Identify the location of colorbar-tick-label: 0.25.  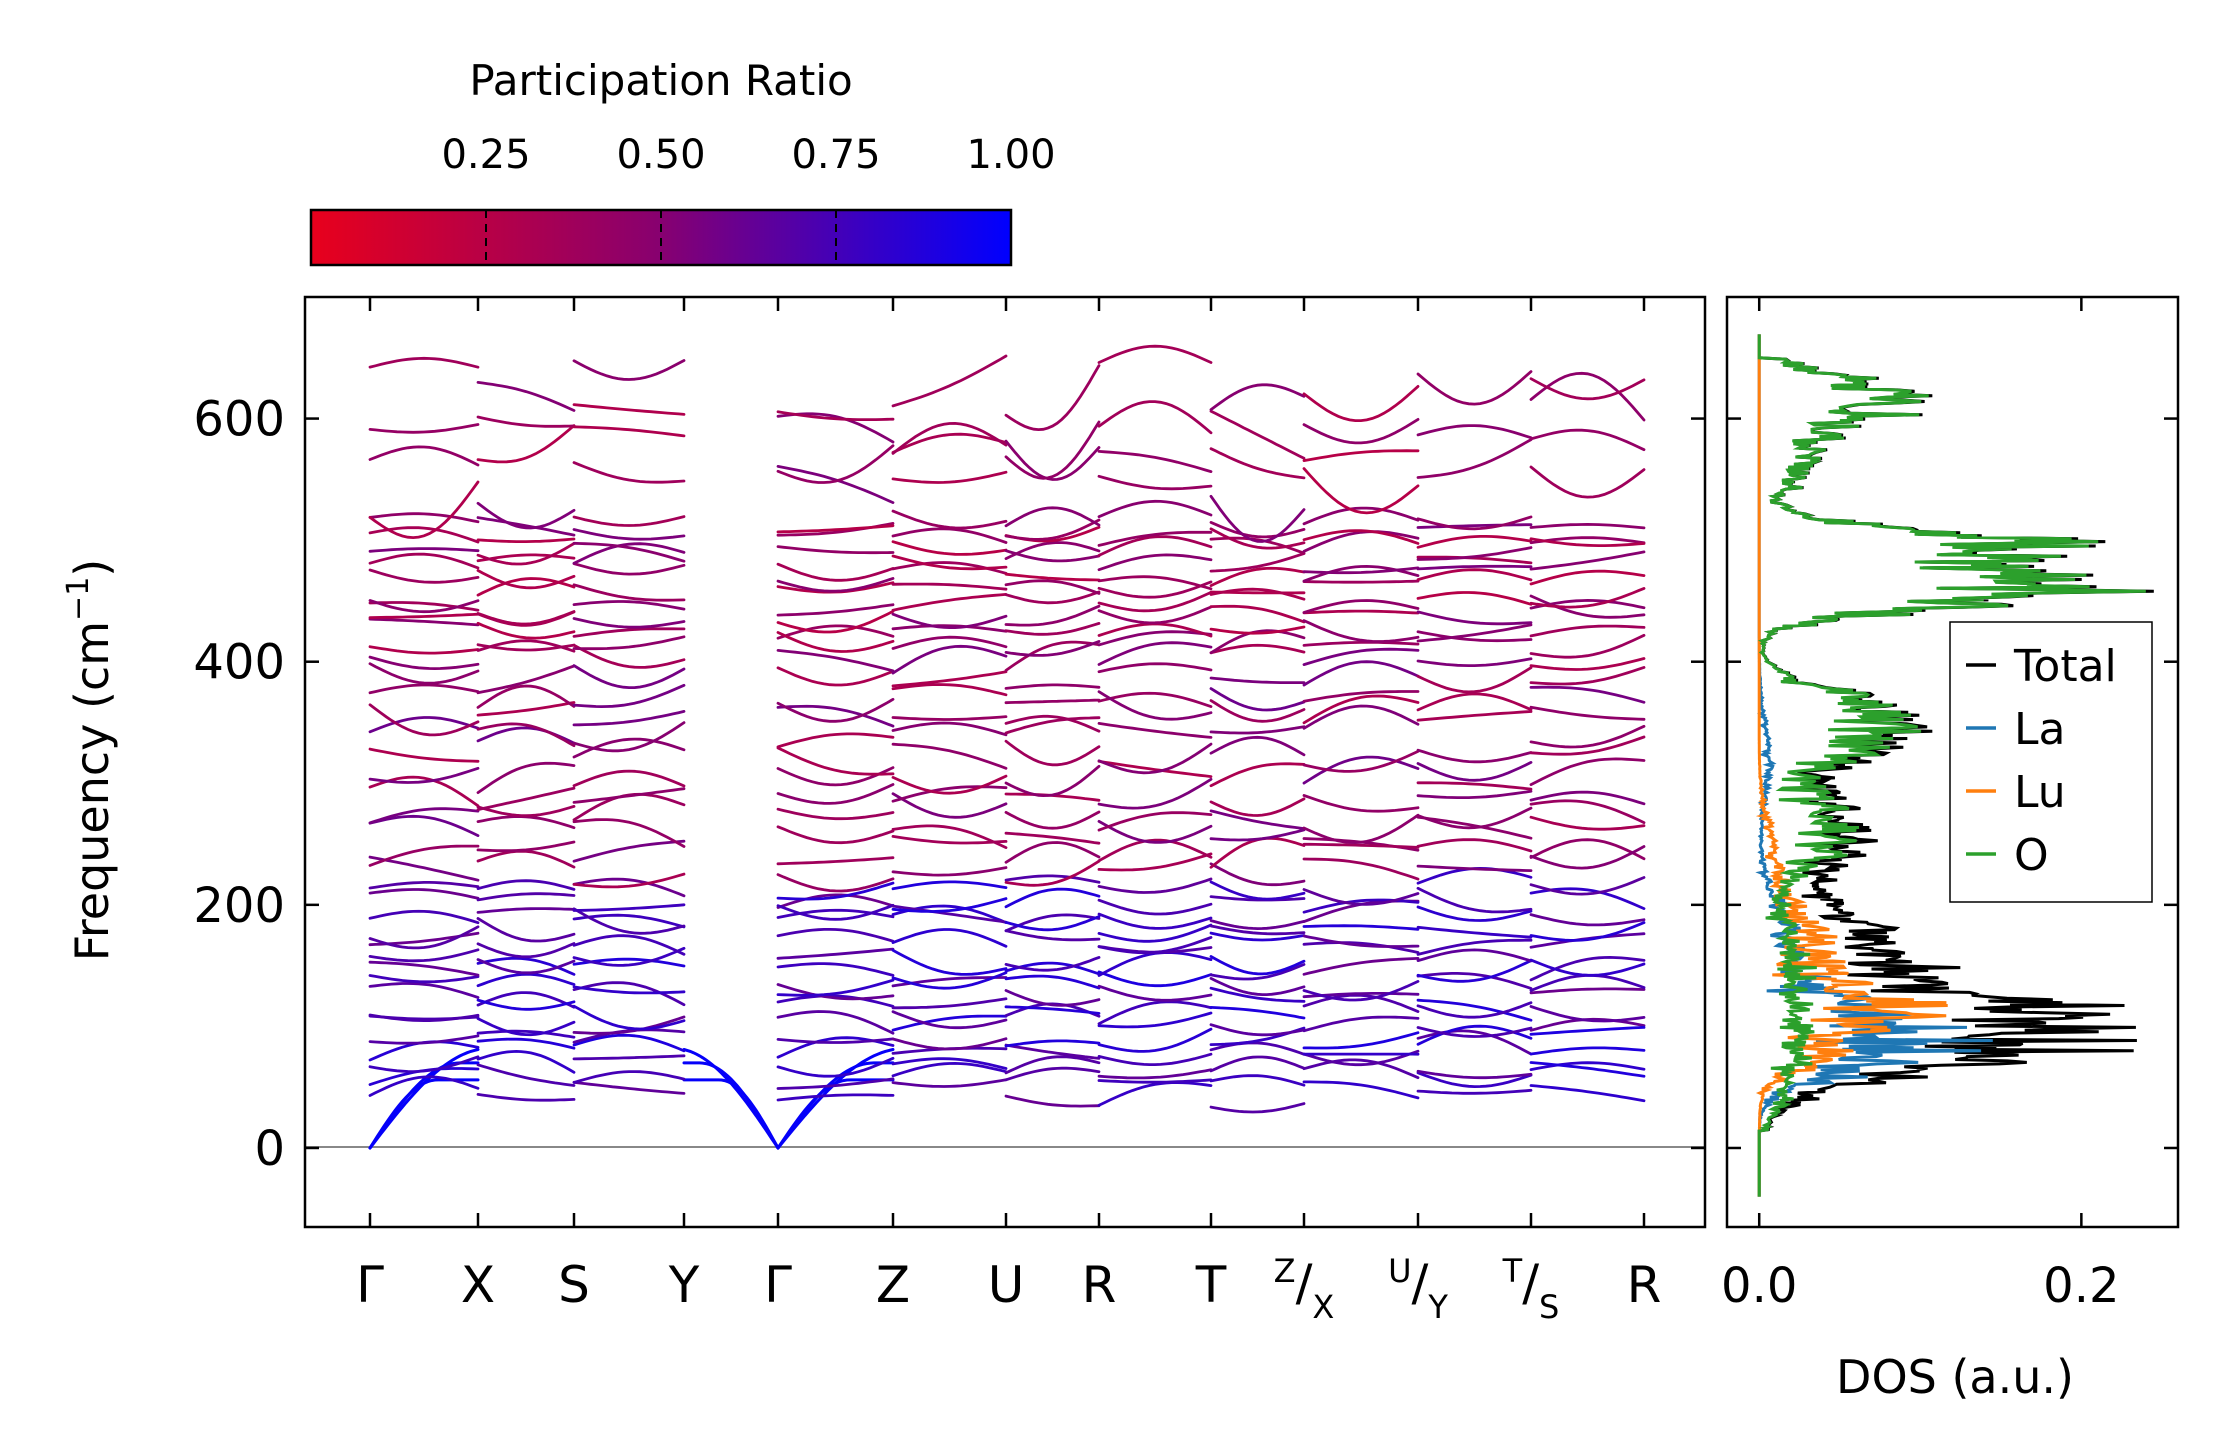
(485, 155).